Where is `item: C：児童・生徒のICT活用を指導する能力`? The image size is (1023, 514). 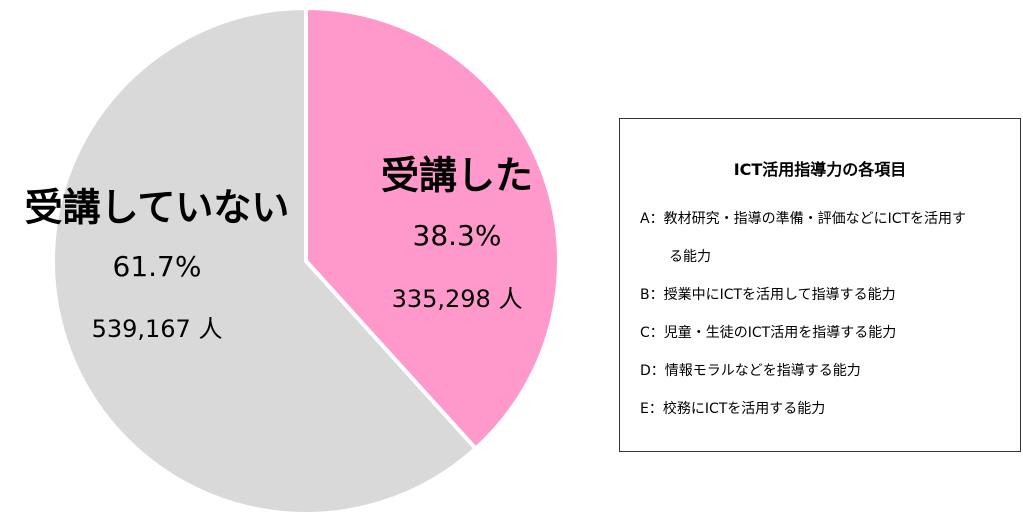
item: C：児童・生徒のICT活用を指導する能力 is located at coordinates (768, 333).